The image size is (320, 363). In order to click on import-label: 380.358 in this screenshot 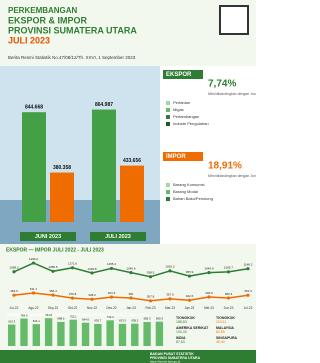, I will do `click(62, 168)`.